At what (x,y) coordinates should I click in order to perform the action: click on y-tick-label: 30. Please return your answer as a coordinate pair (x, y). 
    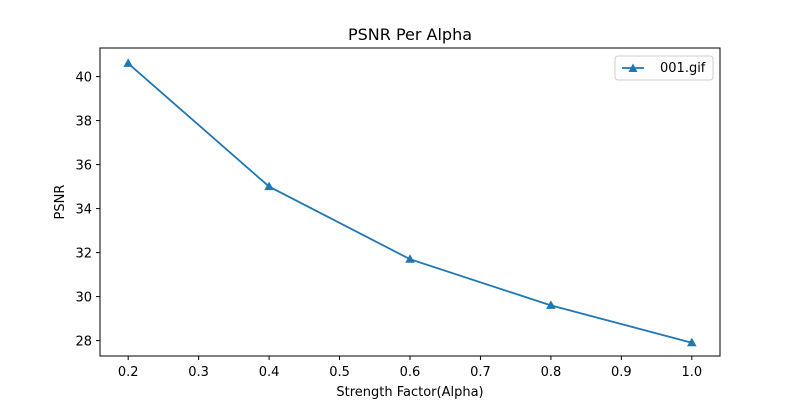
    Looking at the image, I should click on (83, 298).